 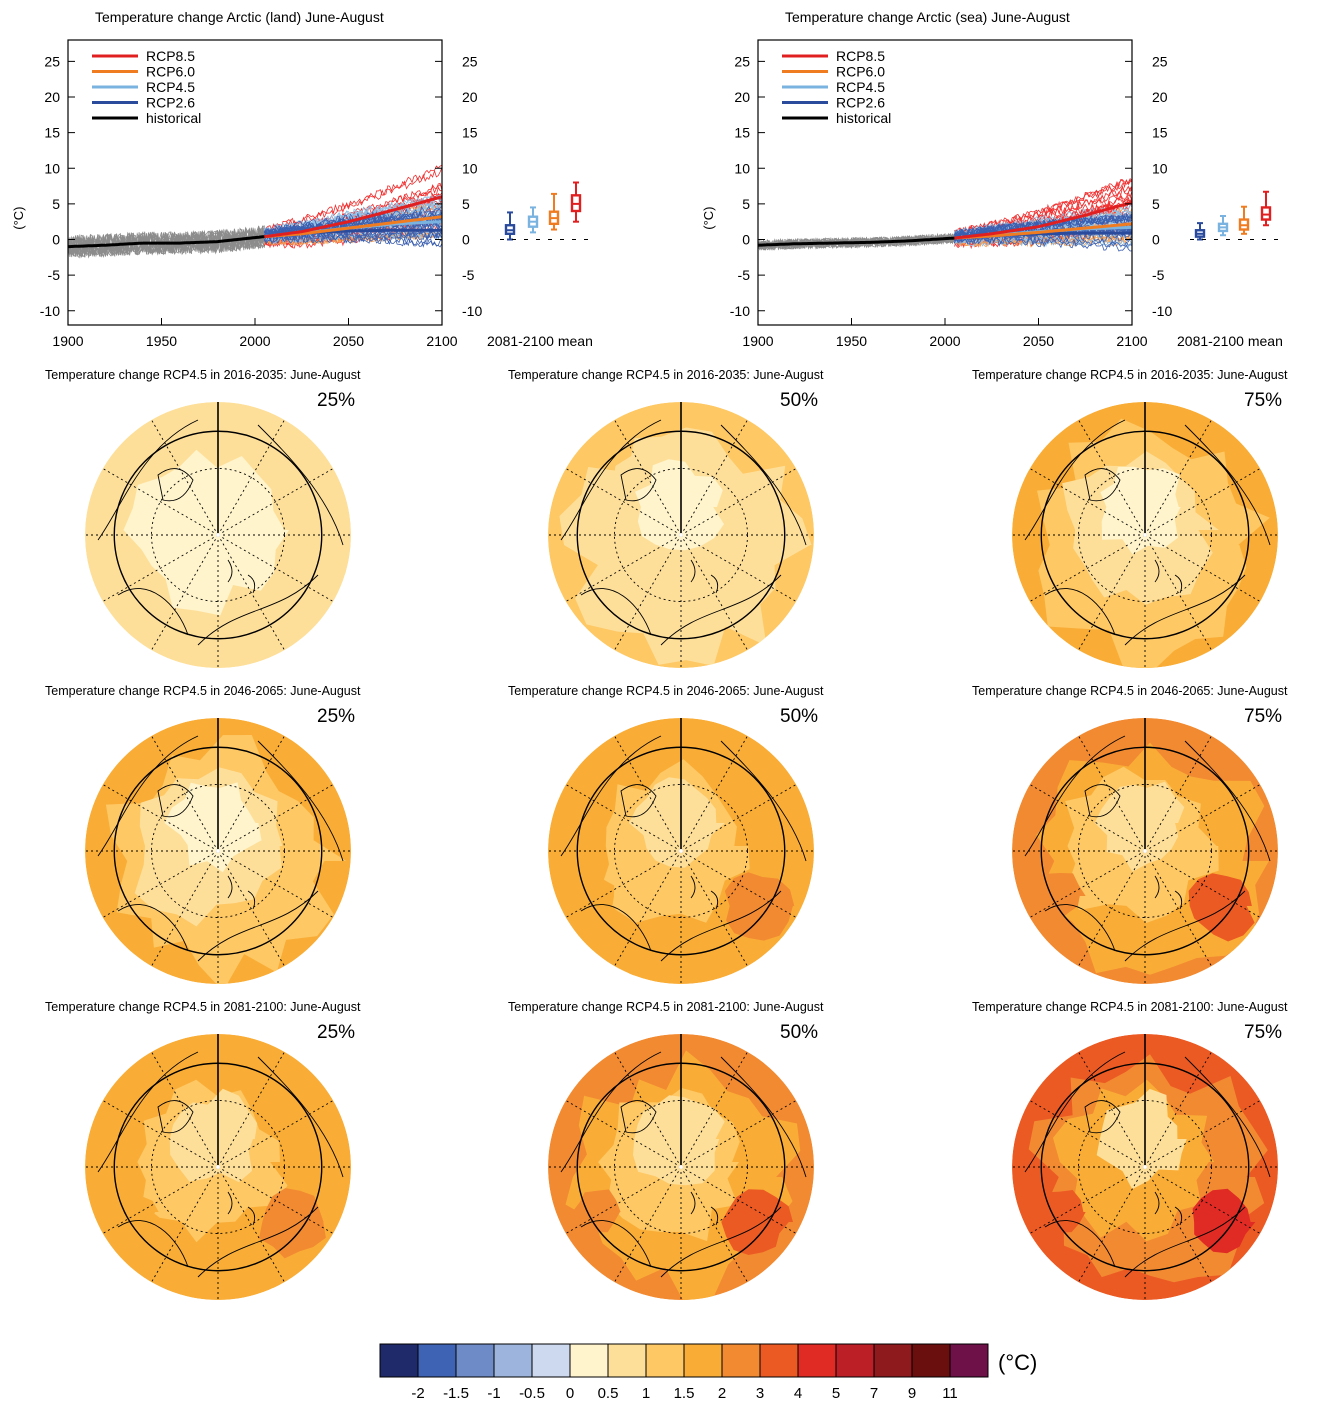 I want to click on plot-area, so click(x=255, y=211).